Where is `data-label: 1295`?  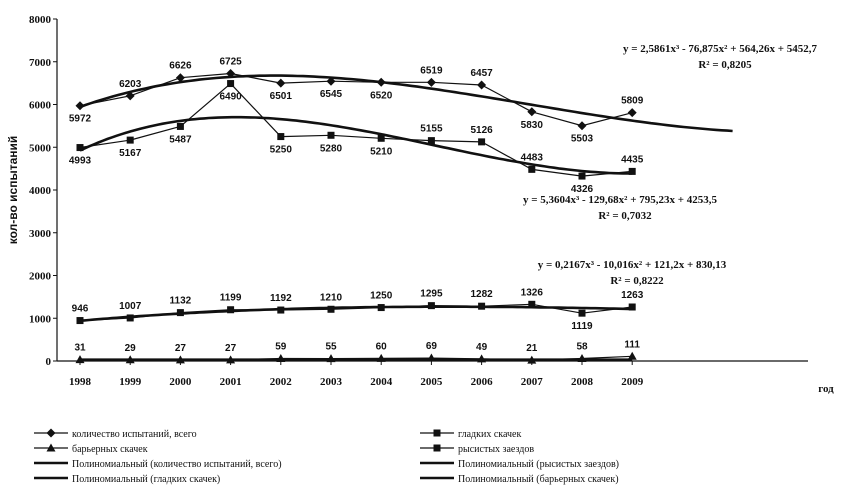
data-label: 1295 is located at coordinates (431, 294).